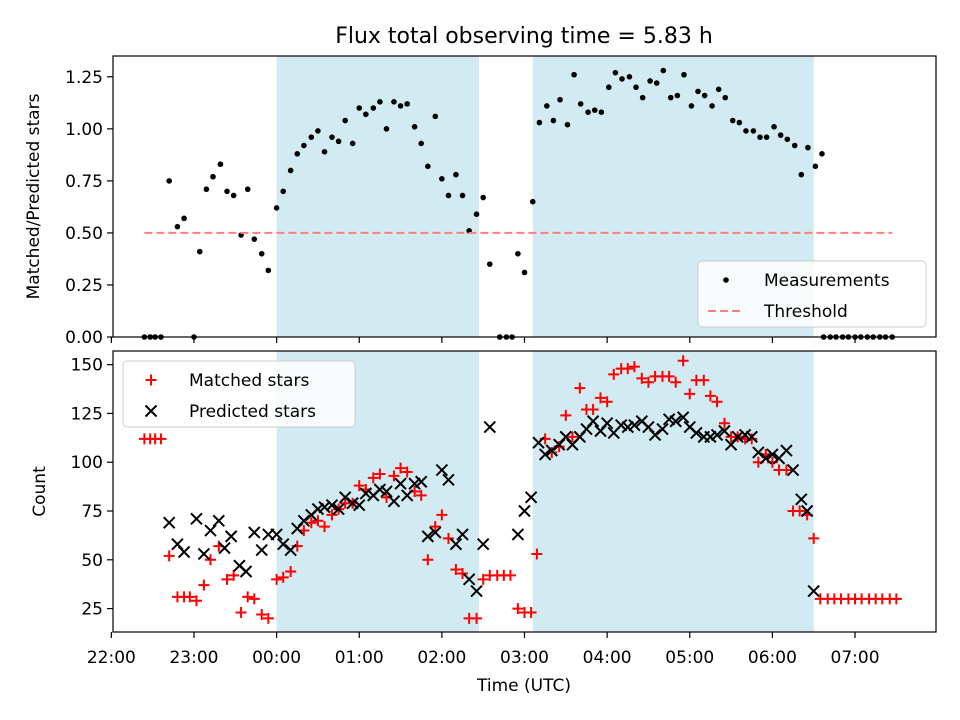  What do you see at coordinates (523, 686) in the screenshot?
I see `x-axis-label: Time (UTC)` at bounding box center [523, 686].